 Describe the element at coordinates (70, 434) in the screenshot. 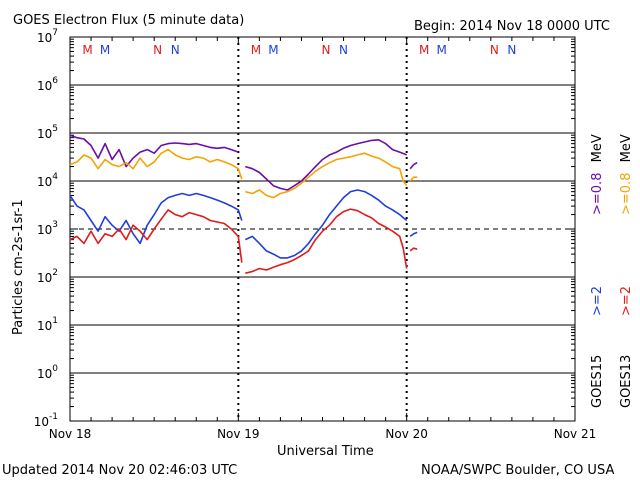

I see `x-tick-label: Nov 18` at that location.